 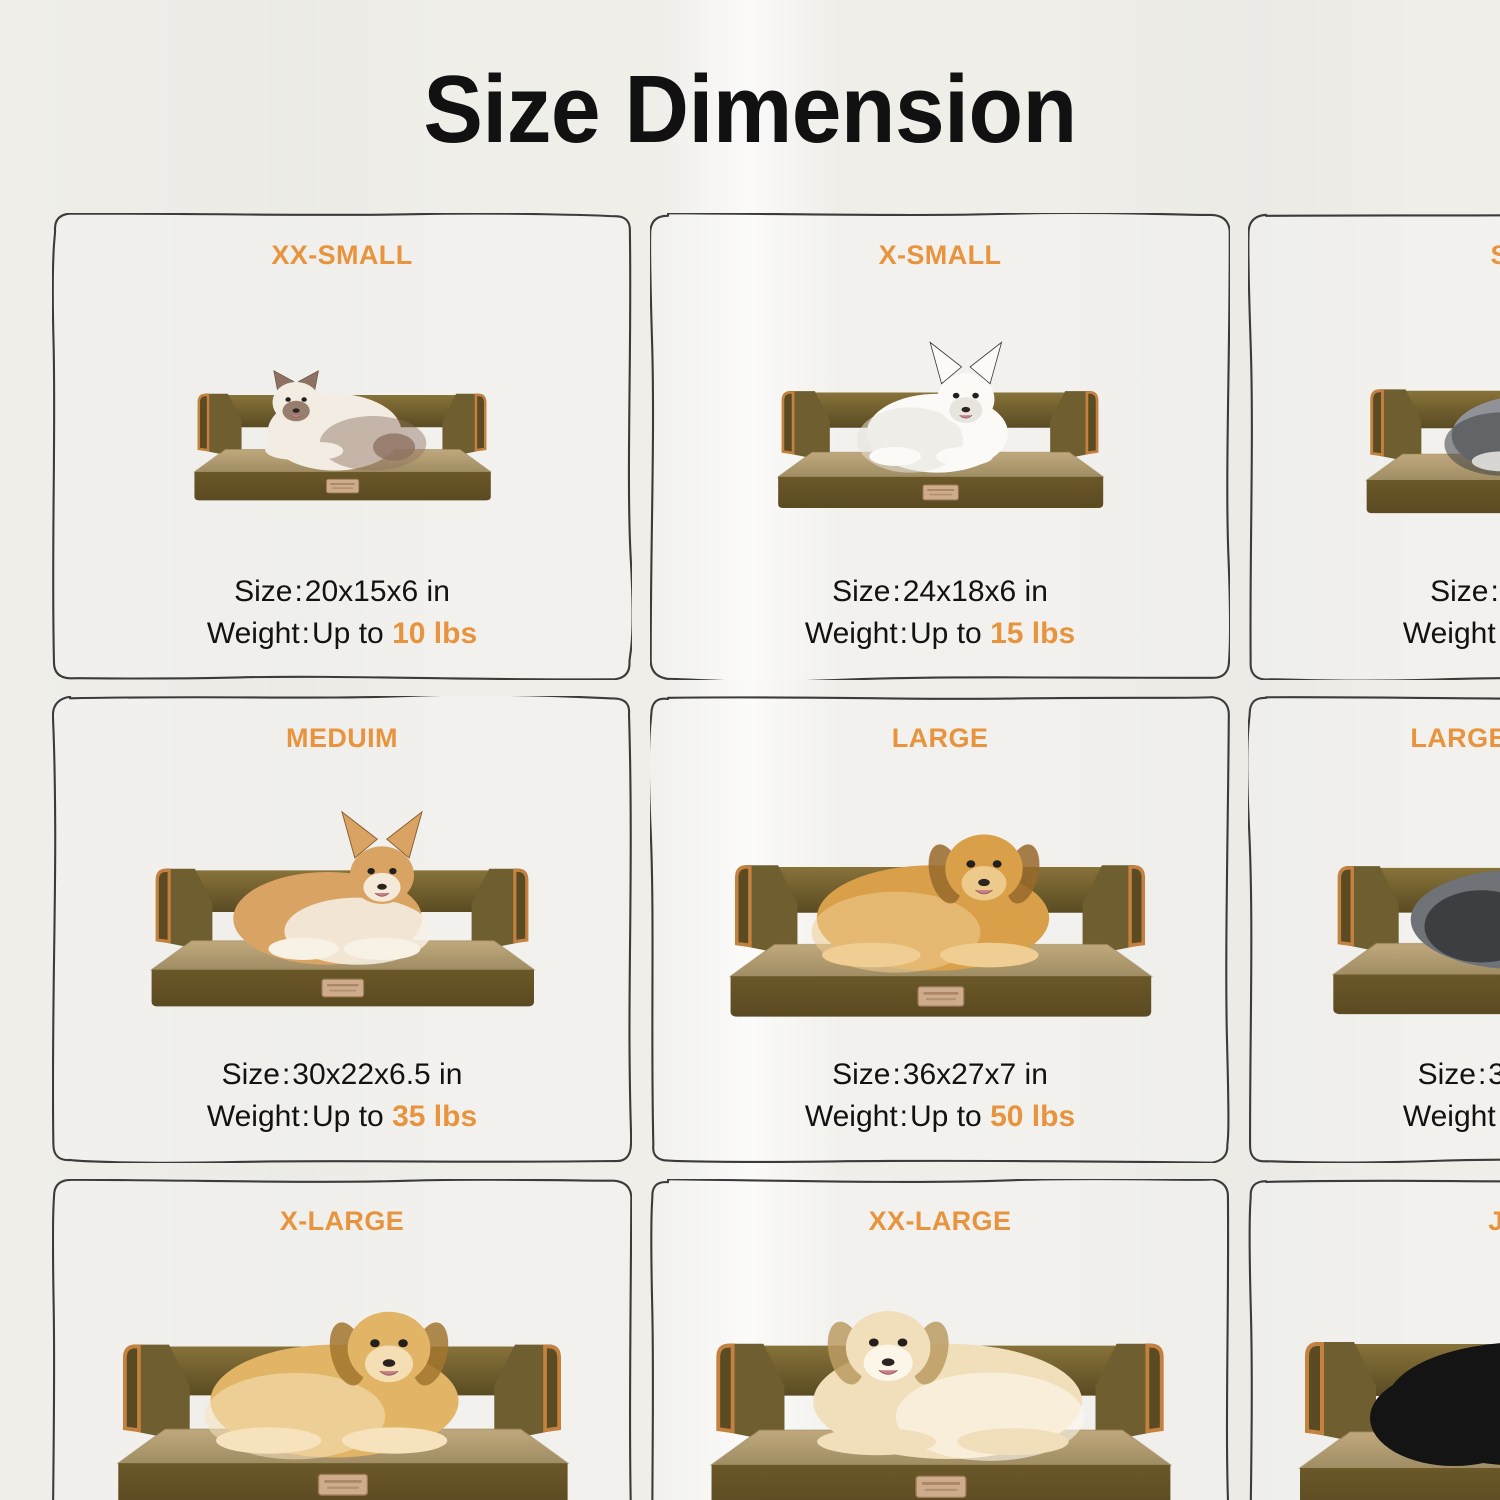 I want to click on size-card-title: XX-LARGE, so click(x=940, y=1221).